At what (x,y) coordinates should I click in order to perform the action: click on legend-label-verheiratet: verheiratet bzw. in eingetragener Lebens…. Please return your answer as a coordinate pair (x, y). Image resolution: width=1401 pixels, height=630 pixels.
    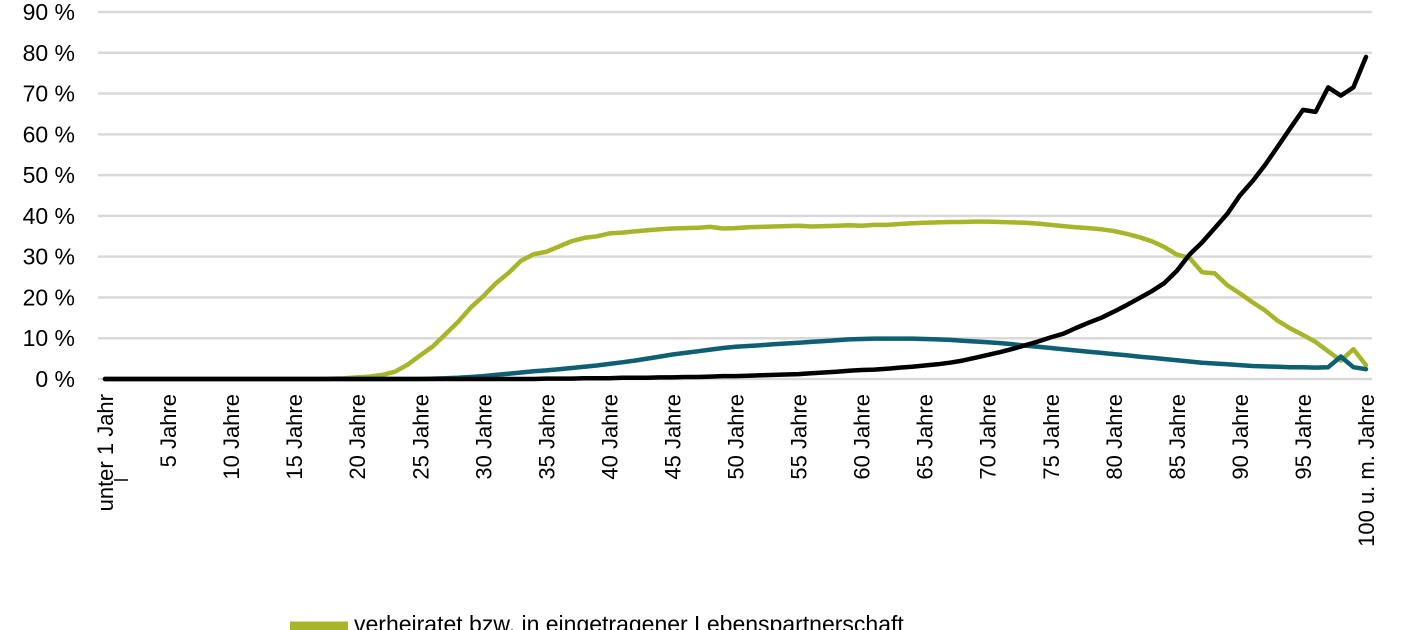
    Looking at the image, I should click on (629, 620).